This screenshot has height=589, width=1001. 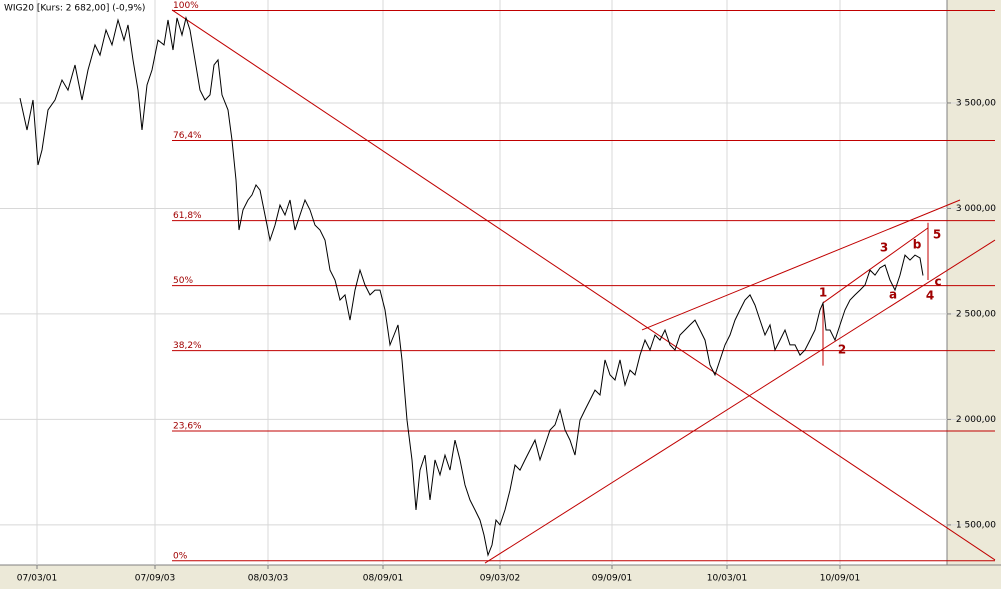 I want to click on x-tick-label: 10/03/01, so click(x=727, y=579).